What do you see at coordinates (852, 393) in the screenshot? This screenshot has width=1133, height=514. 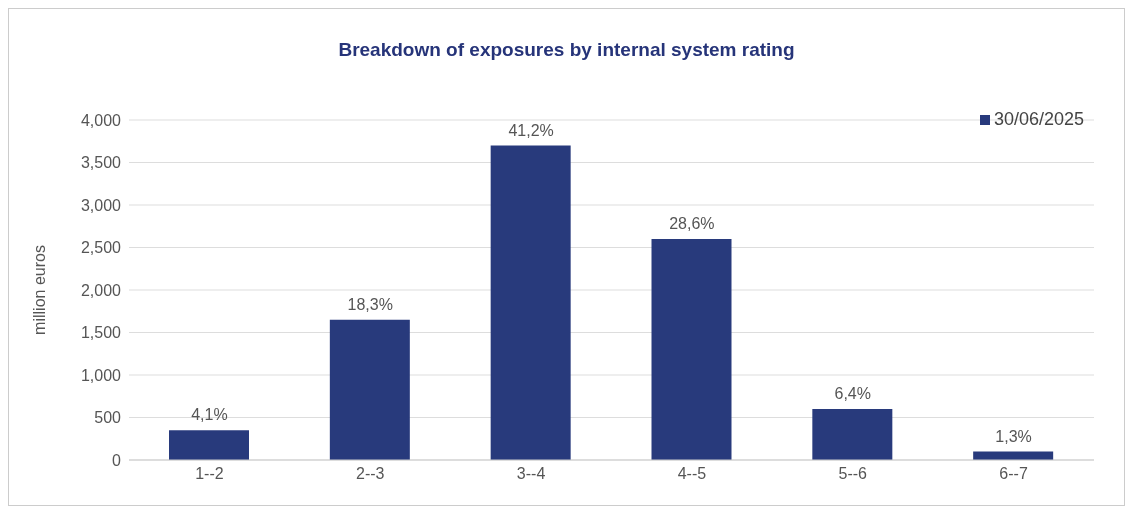 I see `annotation: 6,4%` at bounding box center [852, 393].